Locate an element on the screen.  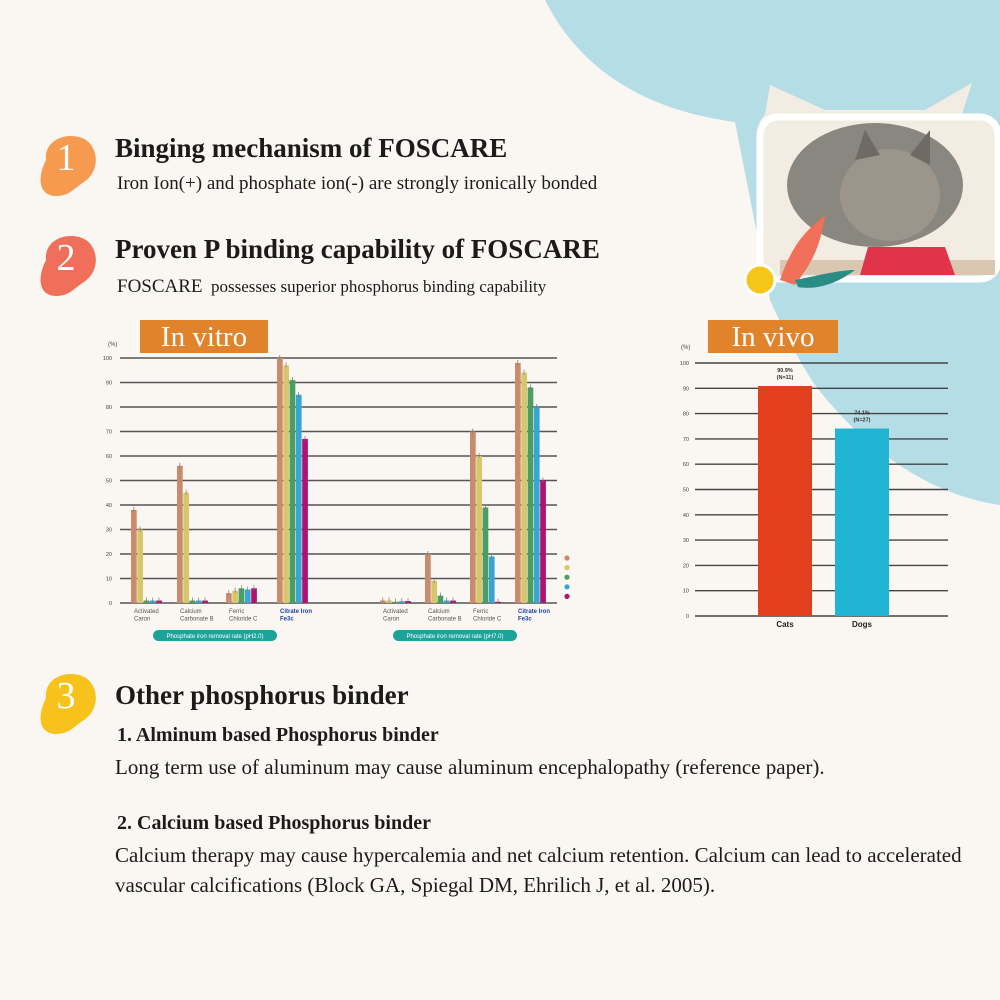
in-vitro-label: In vitro is located at coordinates (204, 336).